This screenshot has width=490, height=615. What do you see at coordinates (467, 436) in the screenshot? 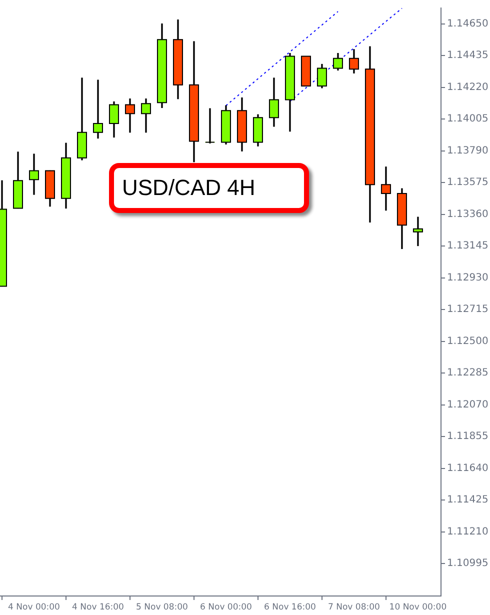
I see `y-tick-label: 1.11855` at bounding box center [467, 436].